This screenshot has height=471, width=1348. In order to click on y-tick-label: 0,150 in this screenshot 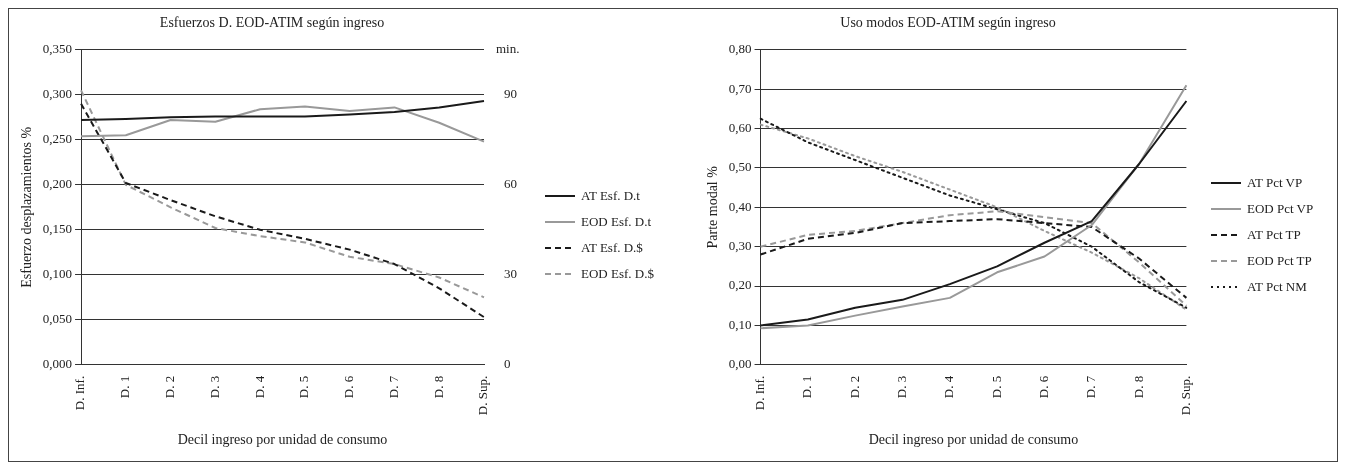, I will do `click(57, 229)`.